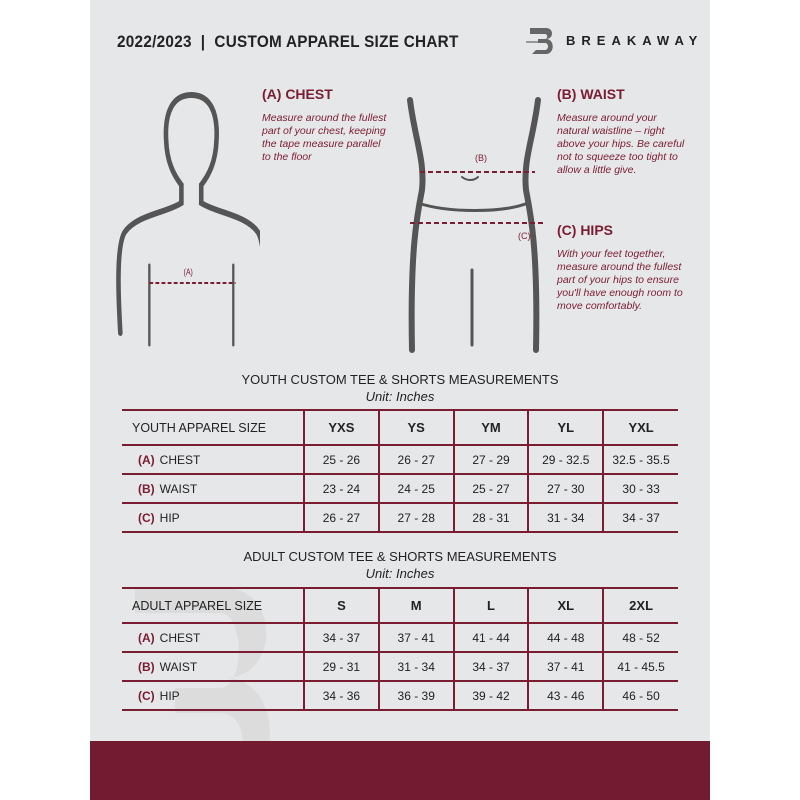 This screenshot has width=800, height=800. I want to click on cell: 48 - 52, so click(640, 638).